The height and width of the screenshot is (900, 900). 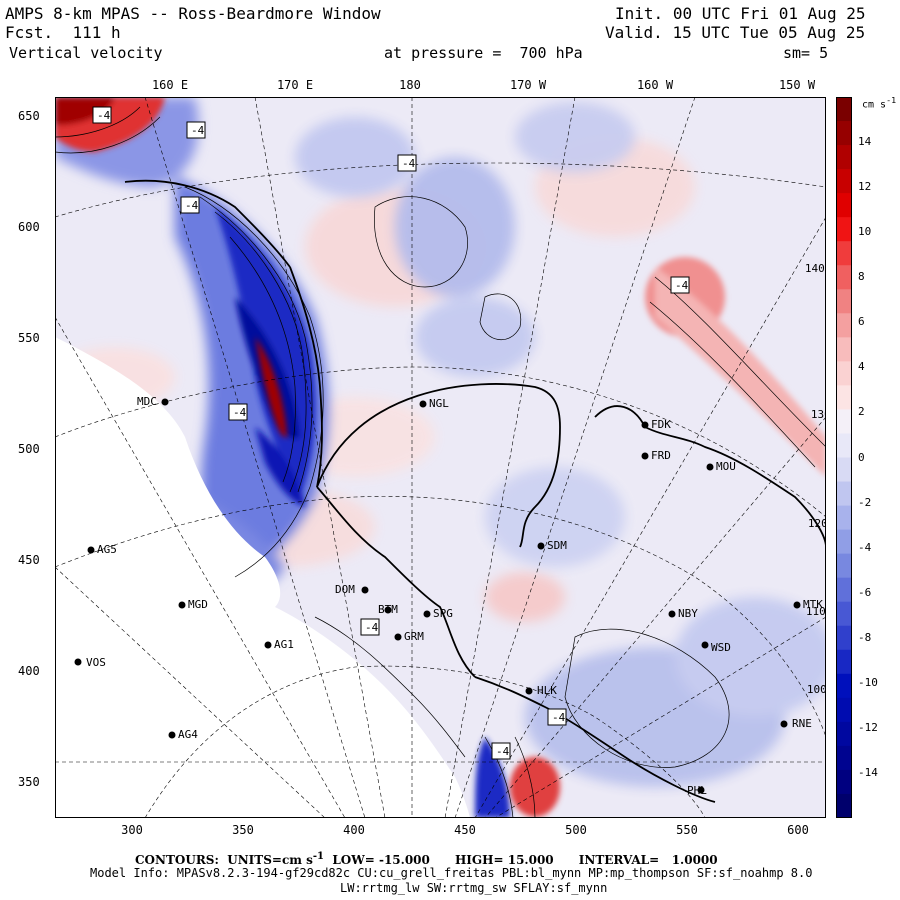 What do you see at coordinates (465, 830) in the screenshot?
I see `x-tick-label: 450` at bounding box center [465, 830].